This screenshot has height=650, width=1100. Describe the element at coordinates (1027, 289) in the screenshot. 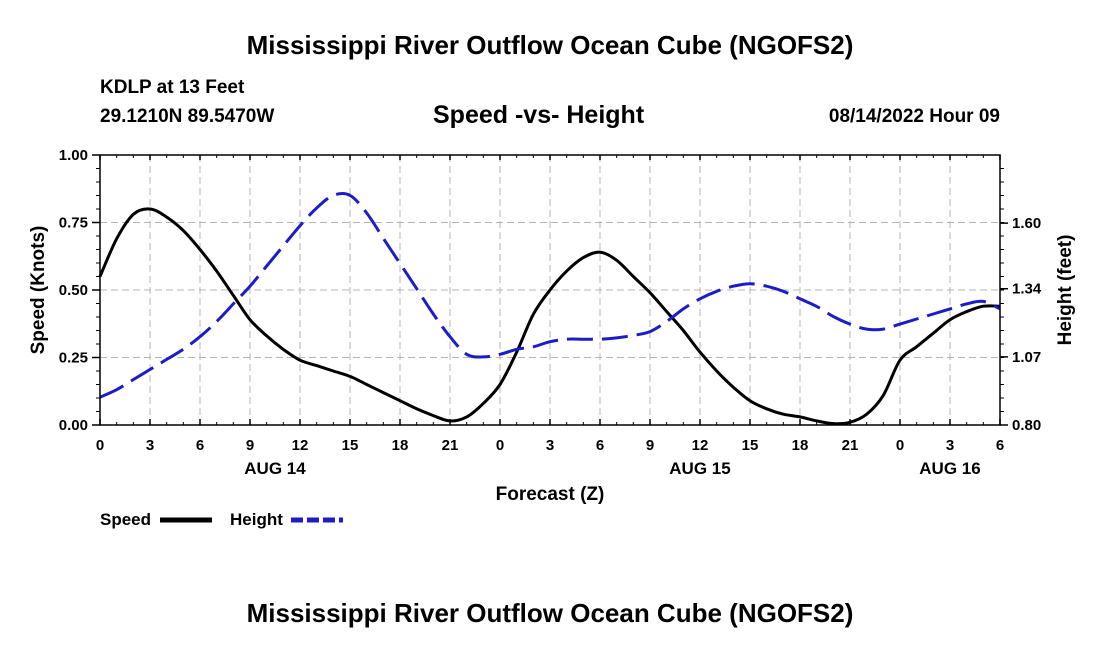

I see `y2-tick-label: 1.34` at that location.